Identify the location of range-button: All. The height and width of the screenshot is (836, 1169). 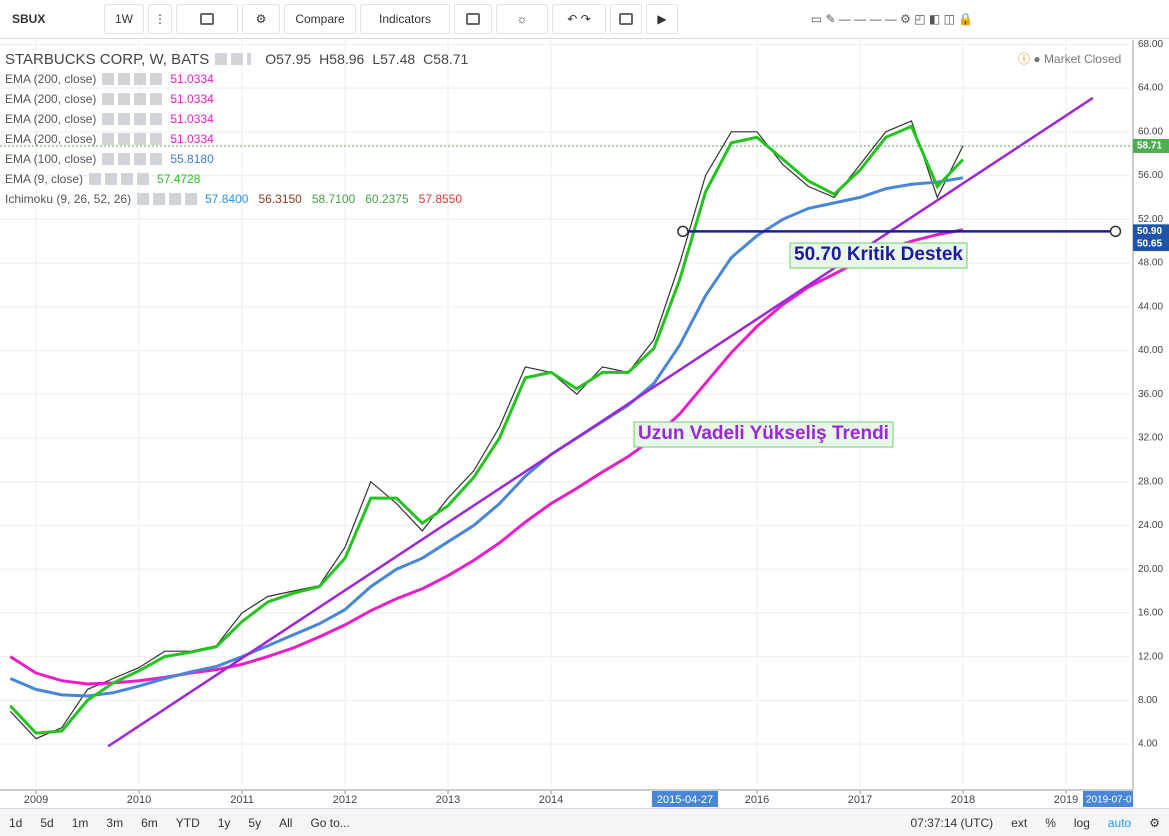
(286, 822).